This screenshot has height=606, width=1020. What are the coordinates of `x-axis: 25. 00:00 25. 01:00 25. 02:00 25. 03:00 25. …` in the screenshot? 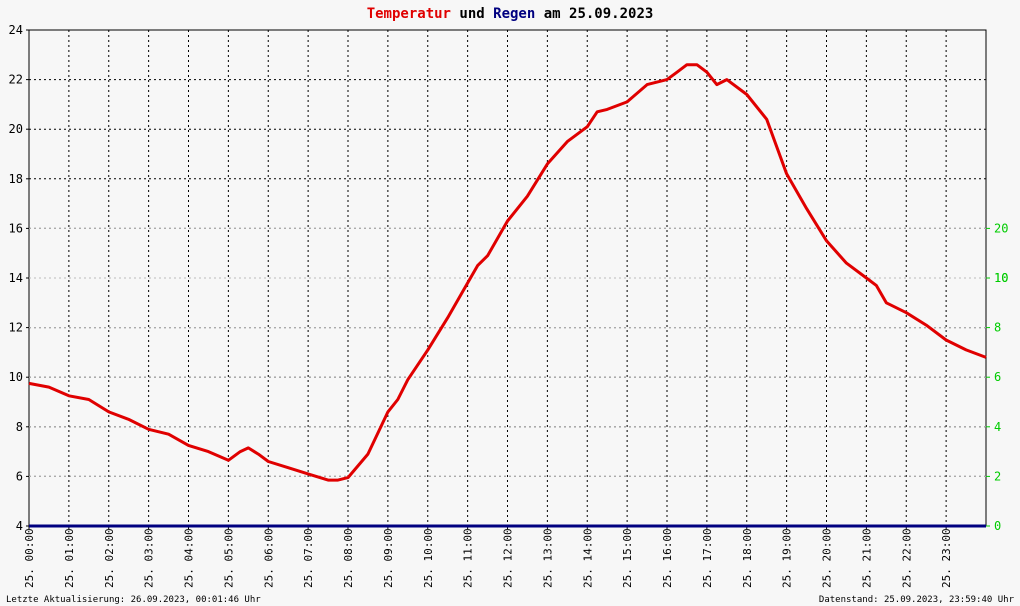 It's located at (488, 557).